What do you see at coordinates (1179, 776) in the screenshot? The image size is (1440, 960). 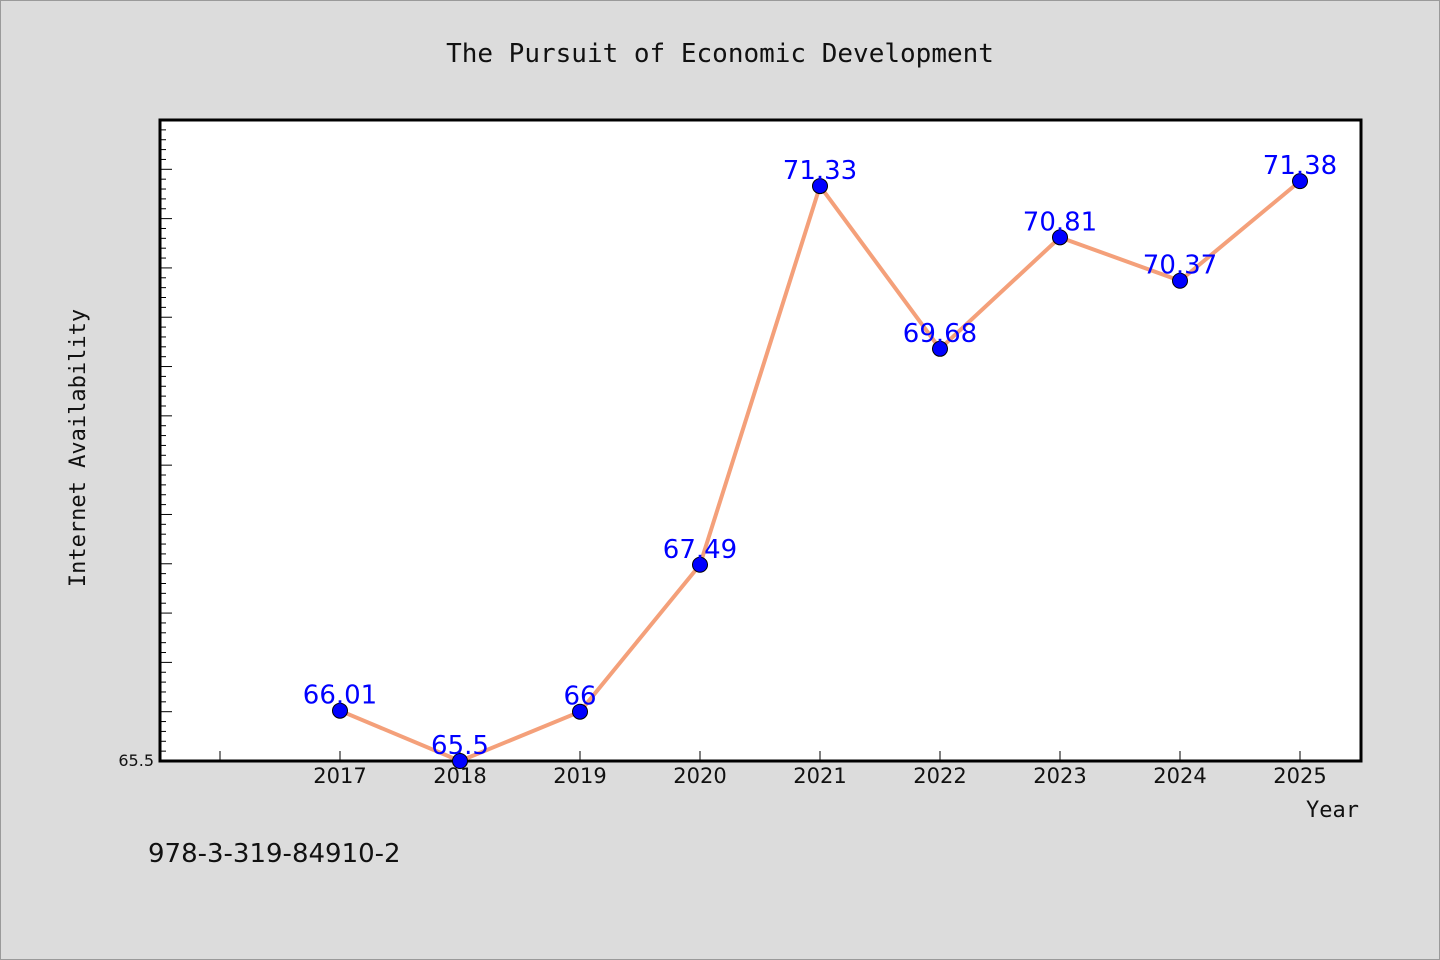 I see `x-tick-label: 2024` at bounding box center [1179, 776].